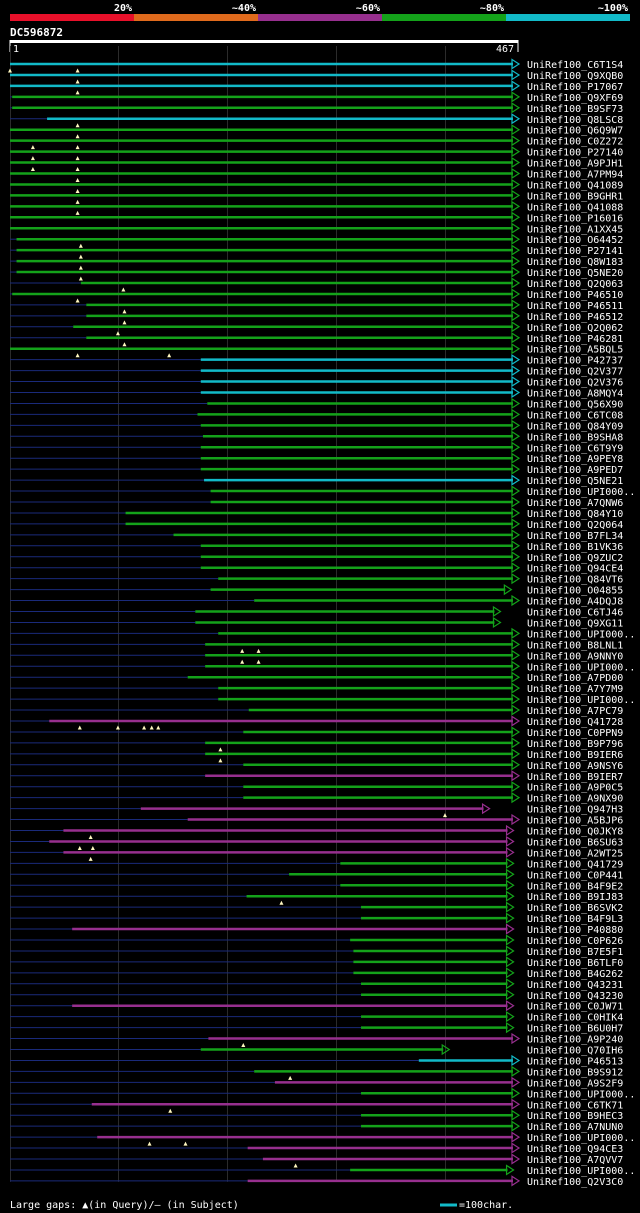  Describe the element at coordinates (368, 8) in the screenshot. I see `scale-label-2: ~60%` at that location.